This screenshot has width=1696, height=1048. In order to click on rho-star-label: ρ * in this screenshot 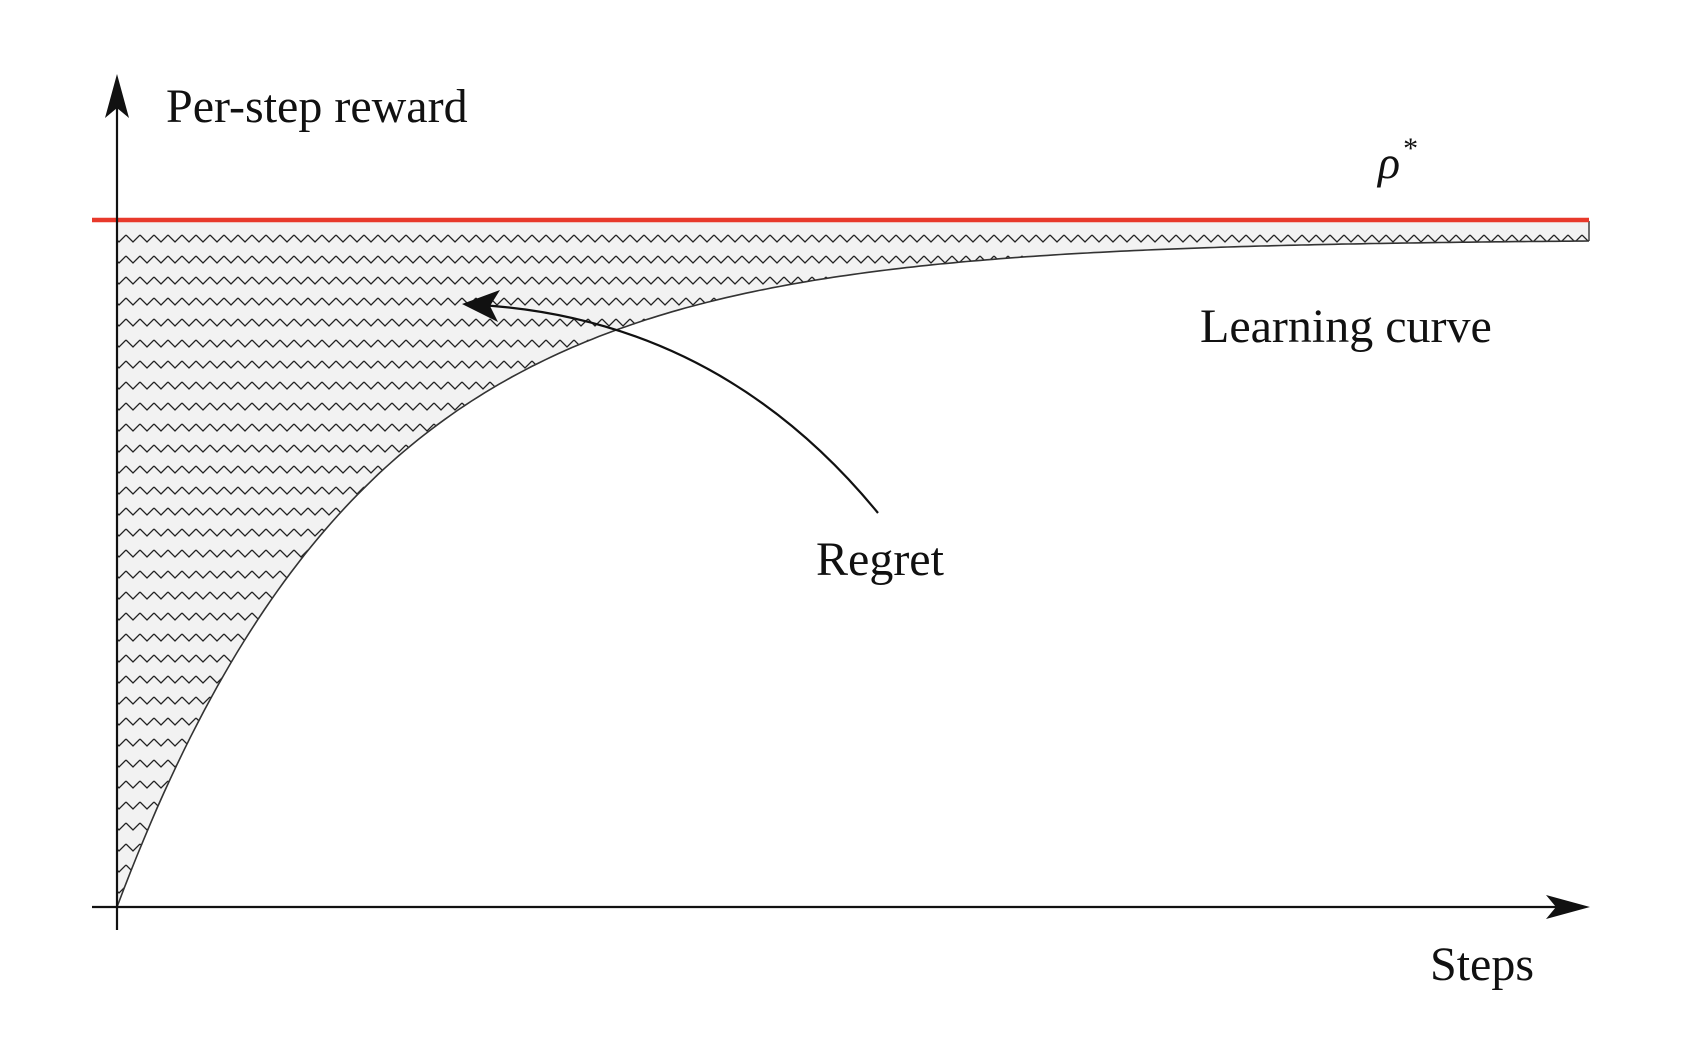, I will do `click(1397, 160)`.